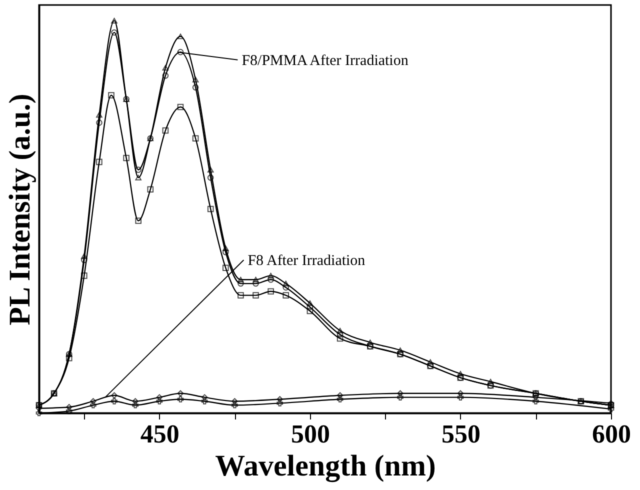 The width and height of the screenshot is (640, 490). I want to click on annotation: F8/PMMA After Irradiation, so click(325, 60).